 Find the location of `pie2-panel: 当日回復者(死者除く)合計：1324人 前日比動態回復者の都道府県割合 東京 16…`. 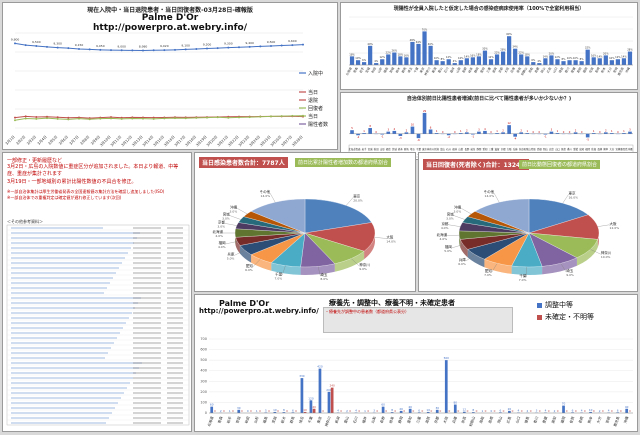

pie2-panel: 当日回復者(死者除く)合計：1324人 前日比動態回復者の都道府県割合 東京 16… is located at coordinates (528, 222).